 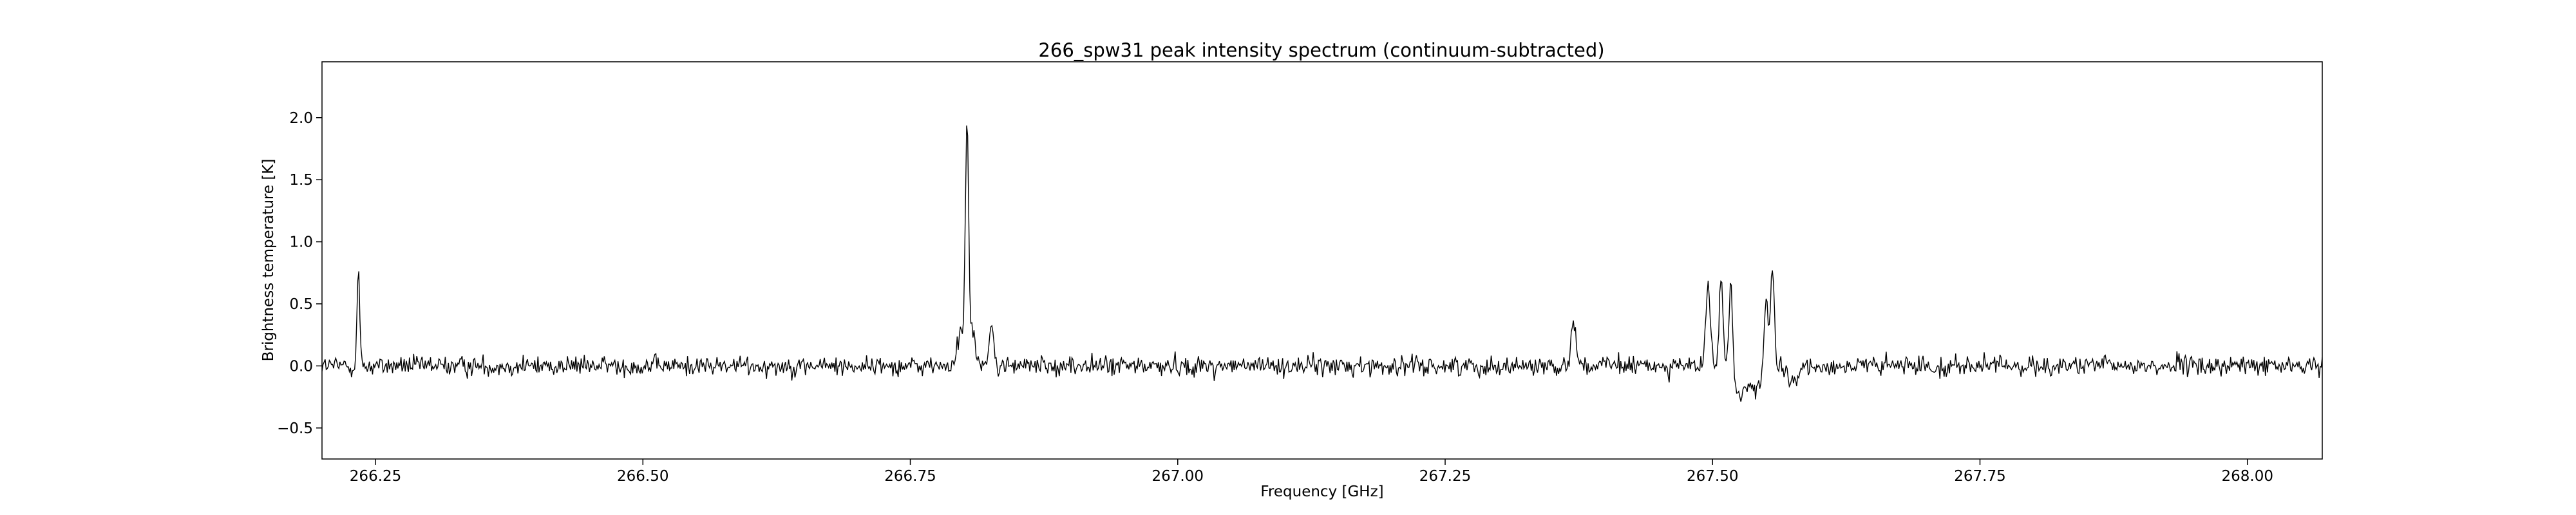 What do you see at coordinates (269, 260) in the screenshot?
I see `y-axis-label: Brightness temperature [K]` at bounding box center [269, 260].